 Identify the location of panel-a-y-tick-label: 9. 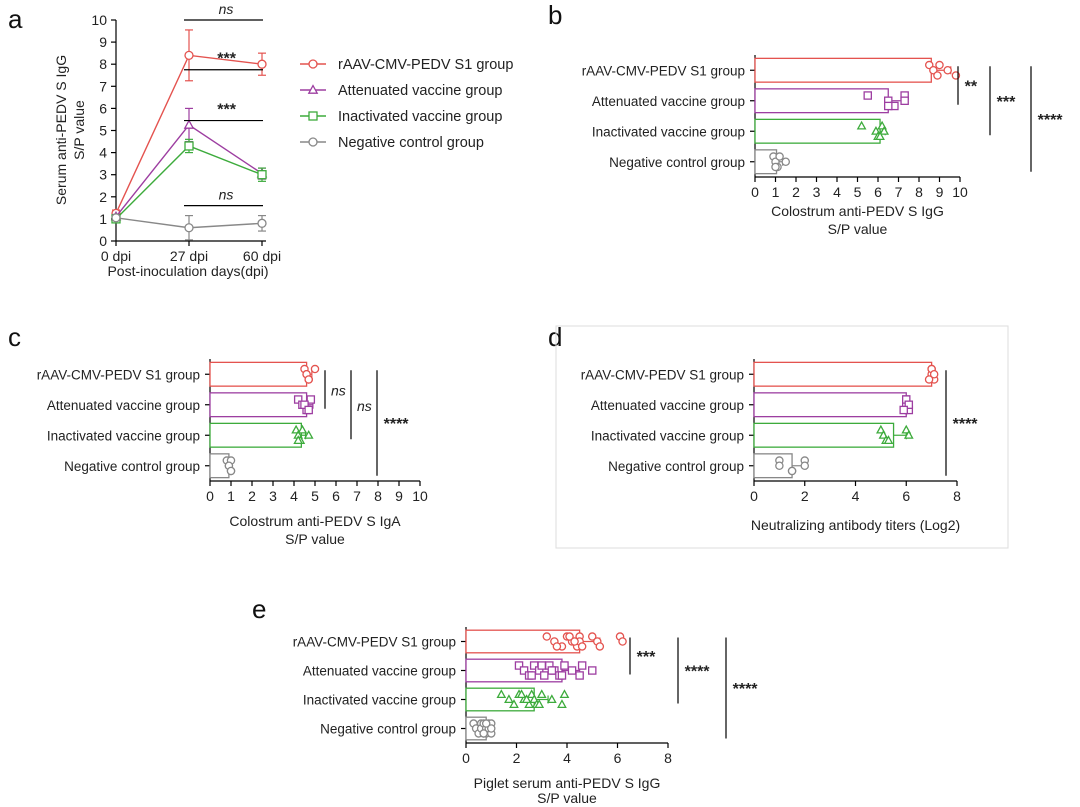
(103, 42).